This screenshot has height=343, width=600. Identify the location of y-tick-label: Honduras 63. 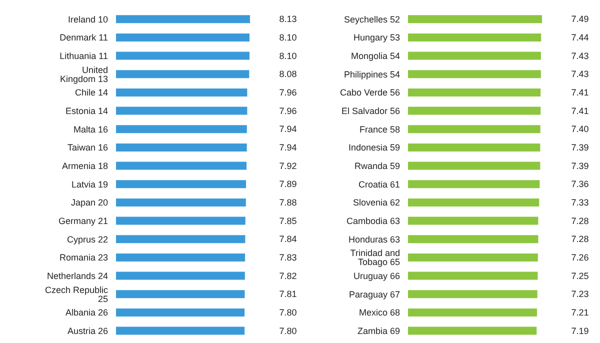
(374, 239).